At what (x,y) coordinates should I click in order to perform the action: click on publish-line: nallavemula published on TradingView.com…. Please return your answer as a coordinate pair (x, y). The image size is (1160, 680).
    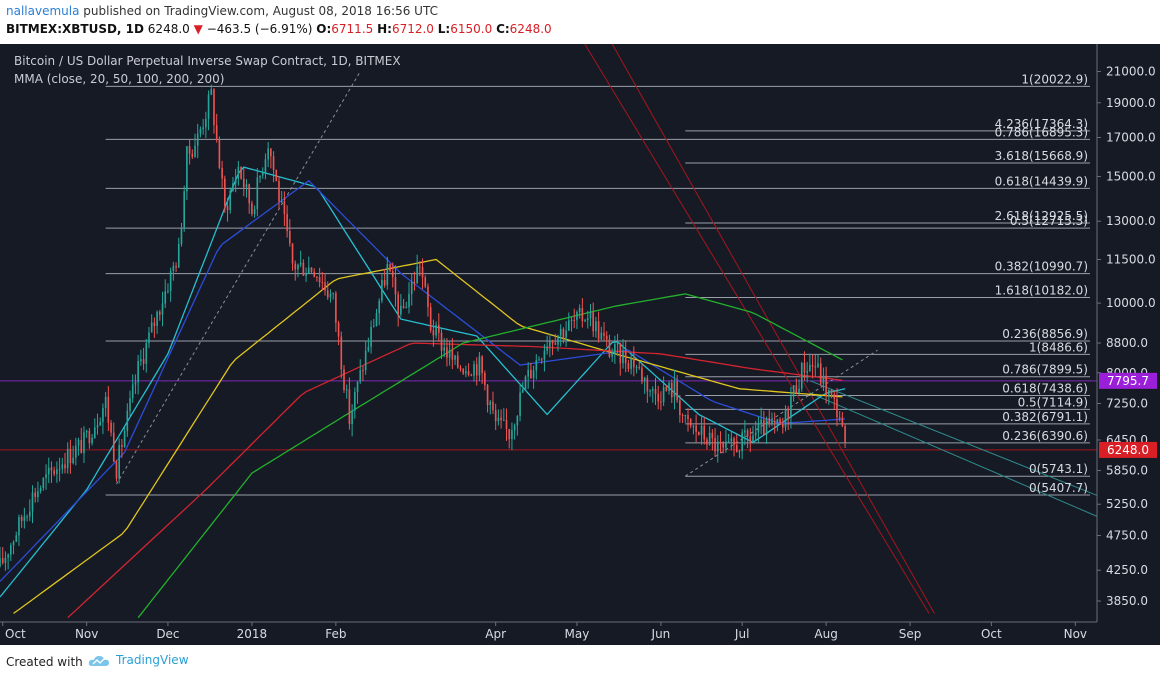
    Looking at the image, I should click on (222, 11).